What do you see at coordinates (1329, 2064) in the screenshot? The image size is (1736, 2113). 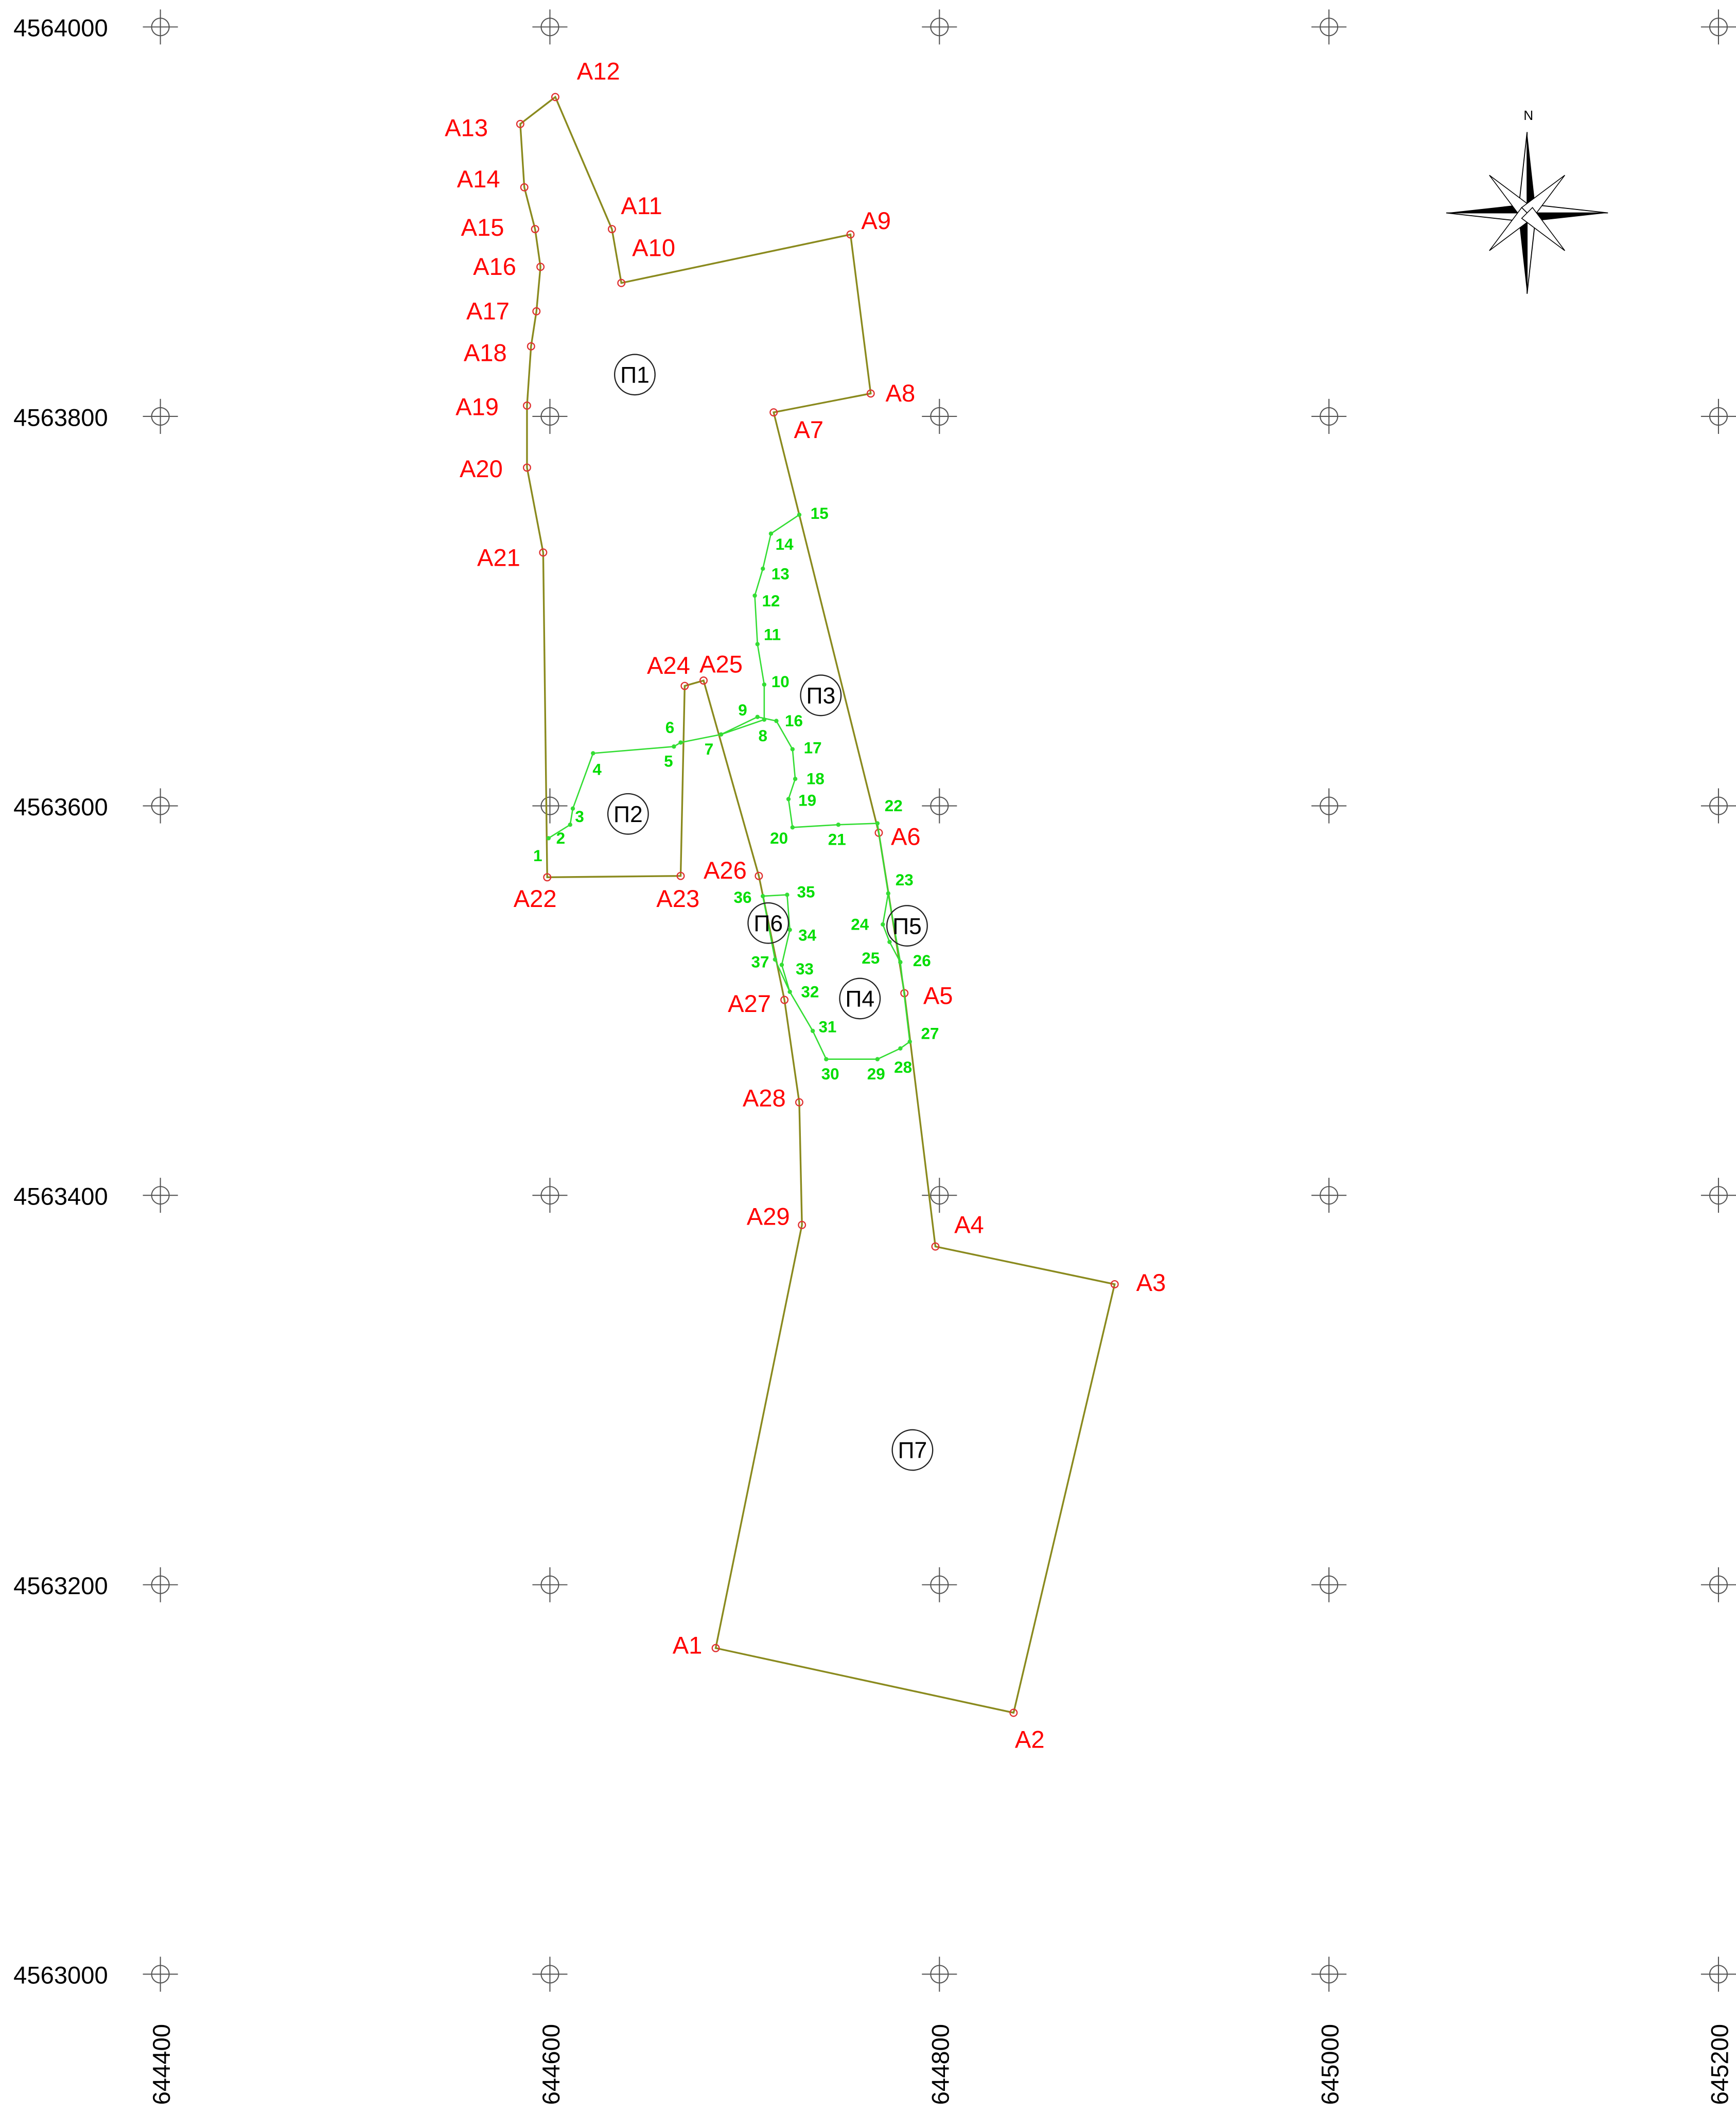 I see `x-tick-label: 645000` at bounding box center [1329, 2064].